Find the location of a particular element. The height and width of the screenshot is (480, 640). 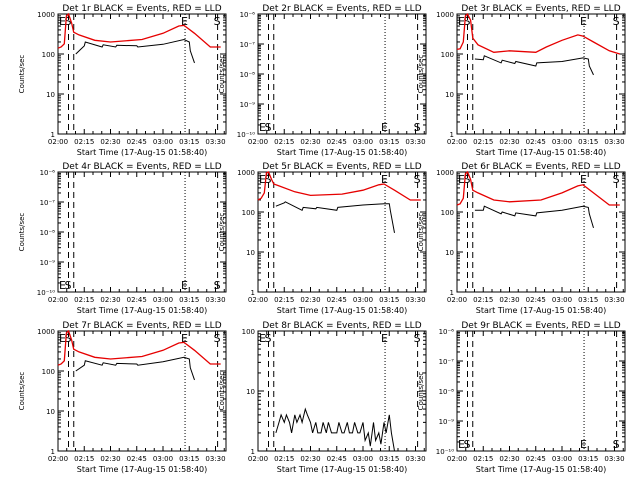

y-tick-label: 10⁻⁹ is located at coordinates (48, 263).